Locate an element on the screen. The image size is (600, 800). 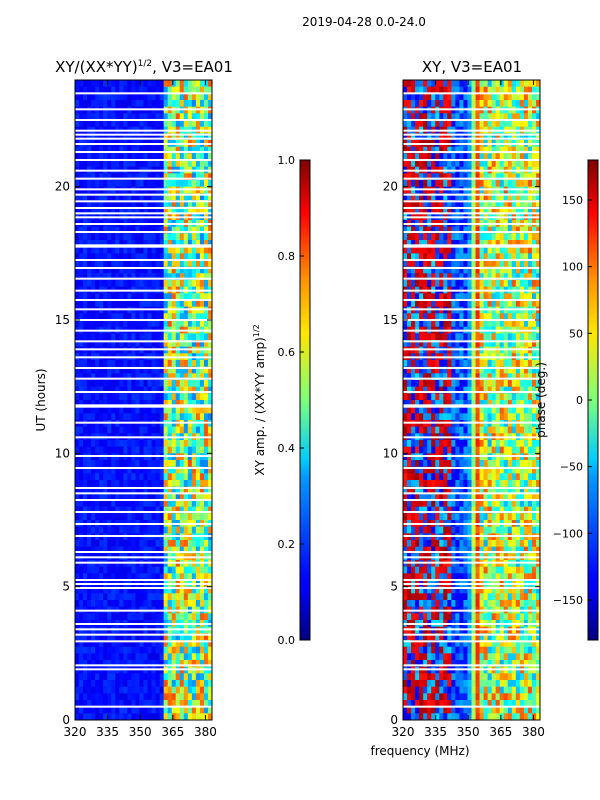
y-tick-label: 20 is located at coordinates (62, 187).